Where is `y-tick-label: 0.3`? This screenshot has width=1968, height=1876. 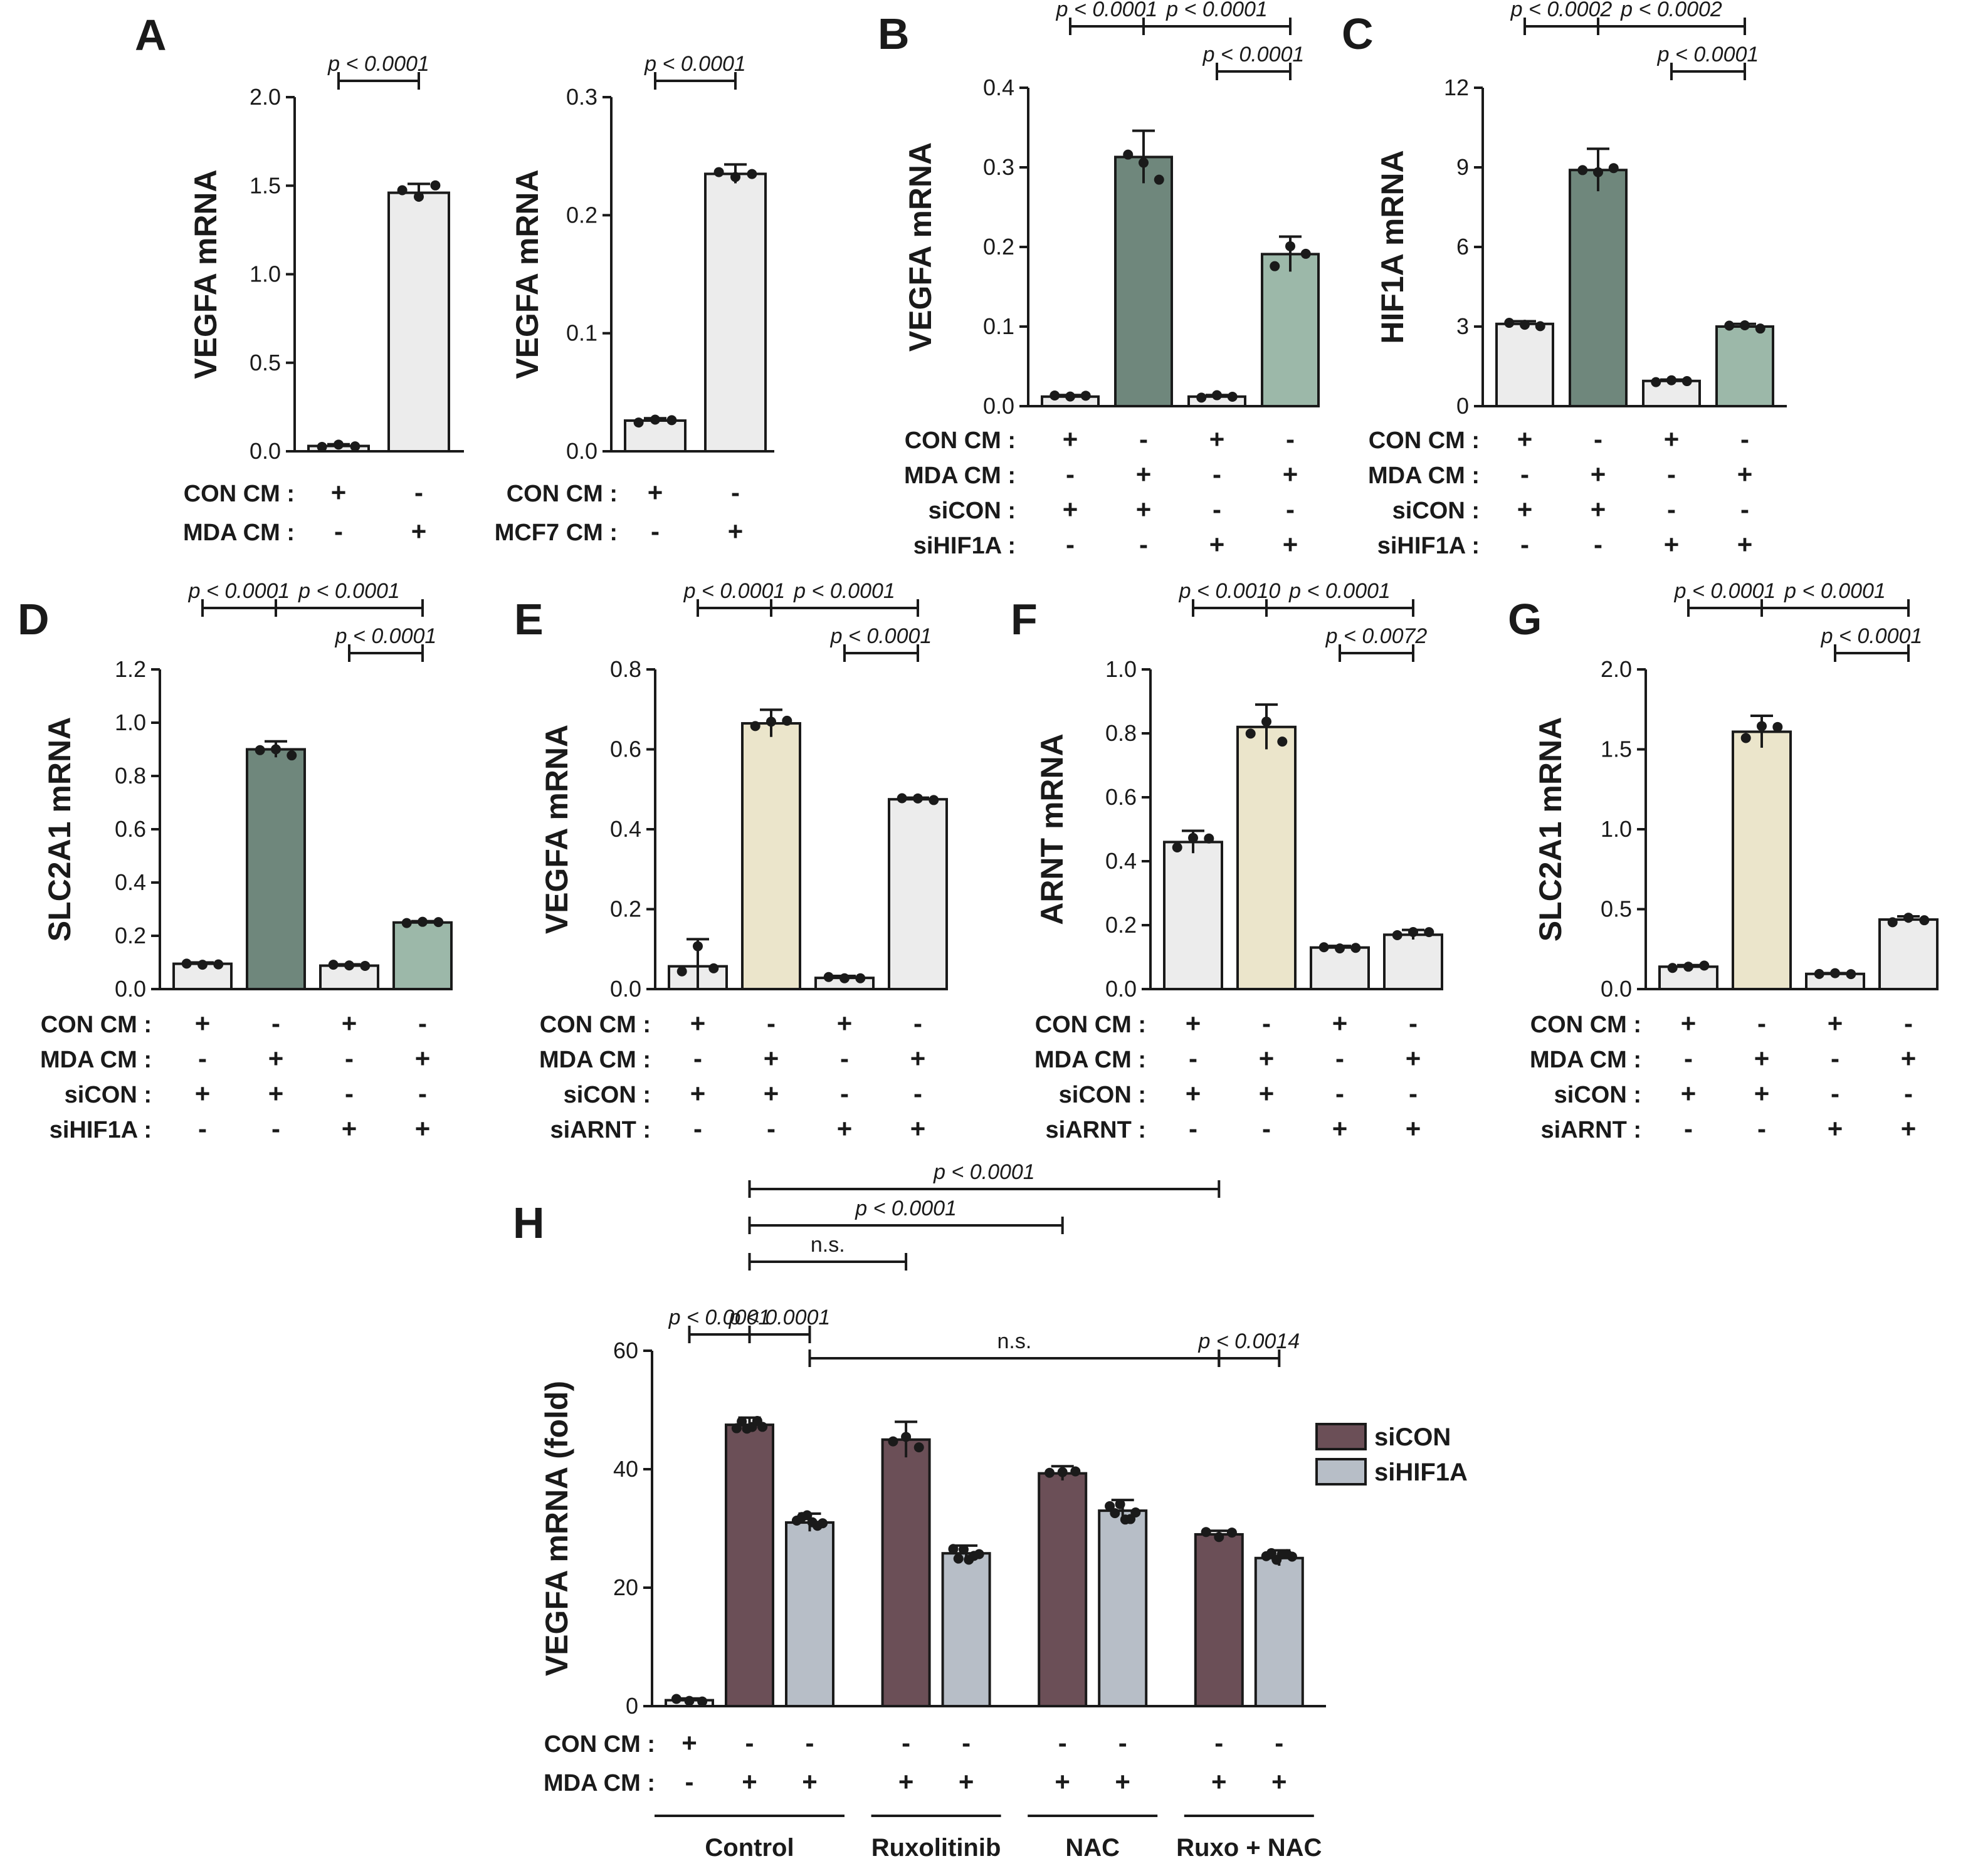 y-tick-label: 0.3 is located at coordinates (998, 167).